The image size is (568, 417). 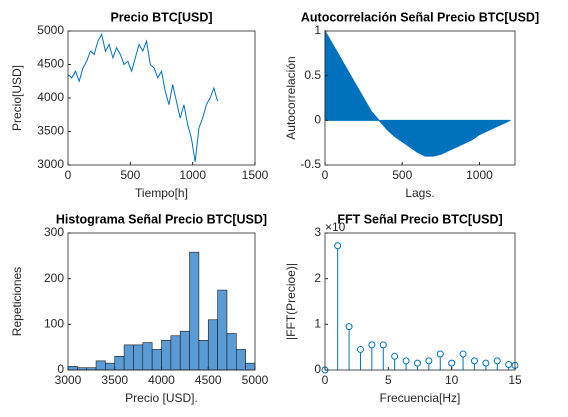 What do you see at coordinates (312, 75) in the screenshot?
I see `y-tick-label: 0.5` at bounding box center [312, 75].